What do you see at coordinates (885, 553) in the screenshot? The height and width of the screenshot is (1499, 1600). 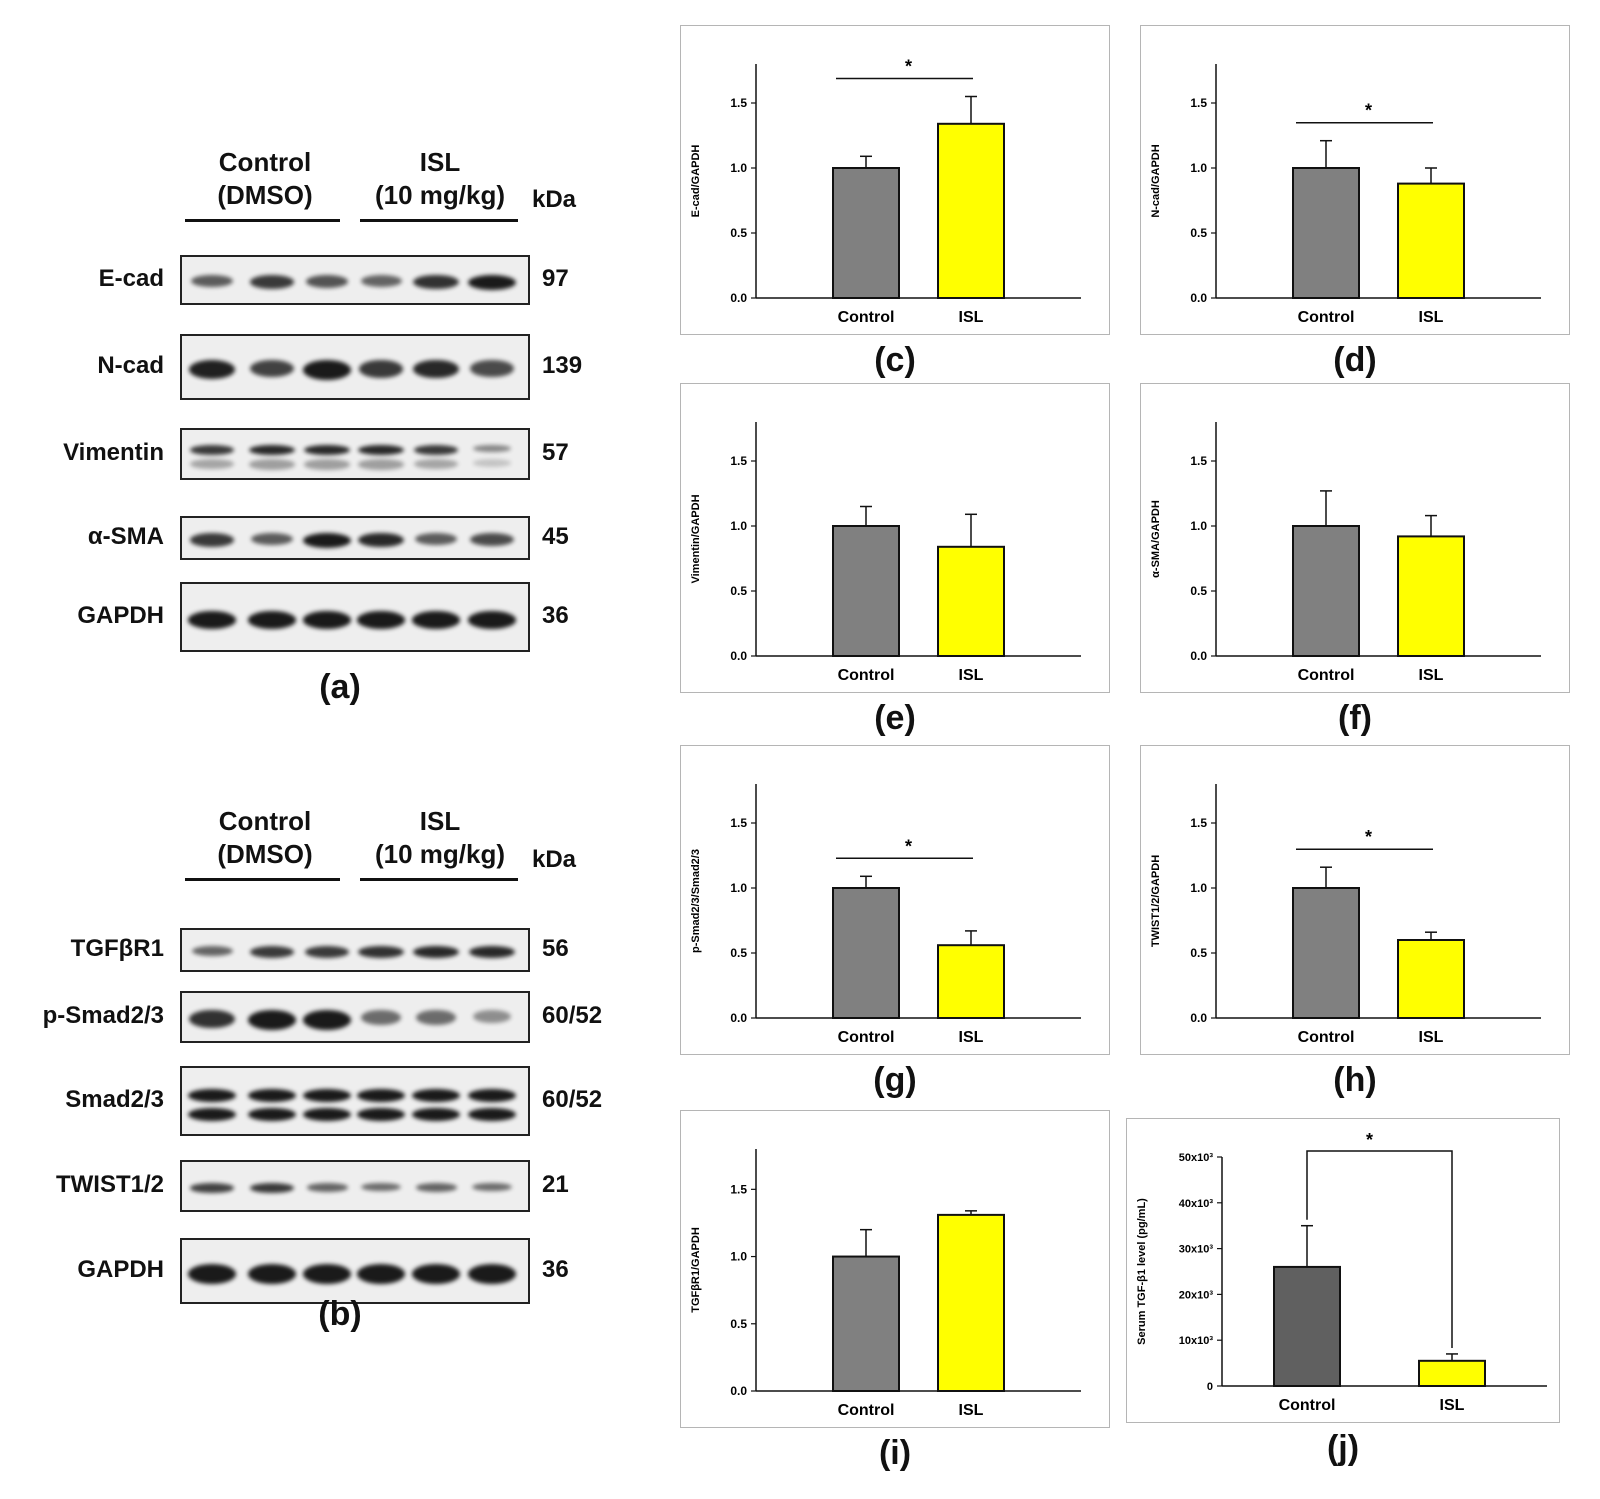 I see `chart-svg: 0.0 0.5 1.0 1.5 Vimentin/GAPDH Control ISL` at bounding box center [885, 553].